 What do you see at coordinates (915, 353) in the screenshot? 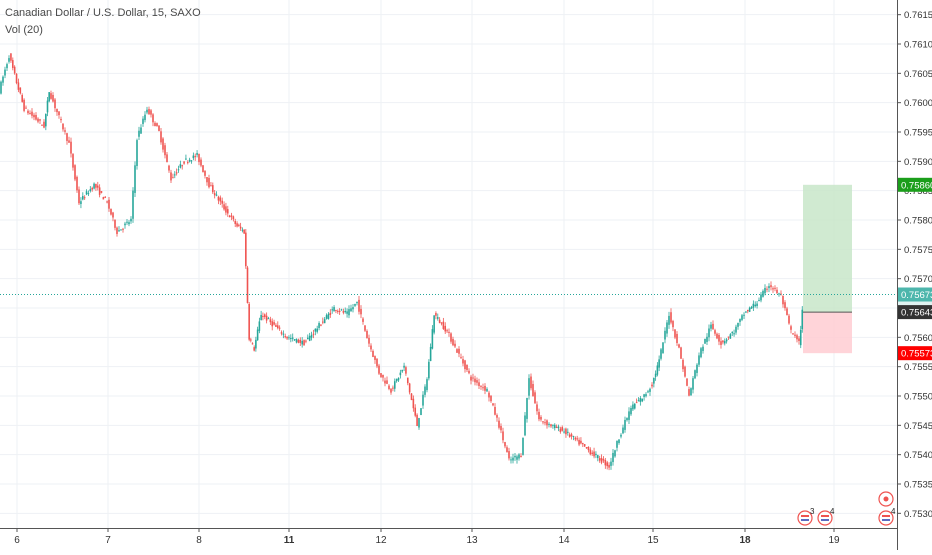
I see `stop-price-badge` at bounding box center [915, 353].